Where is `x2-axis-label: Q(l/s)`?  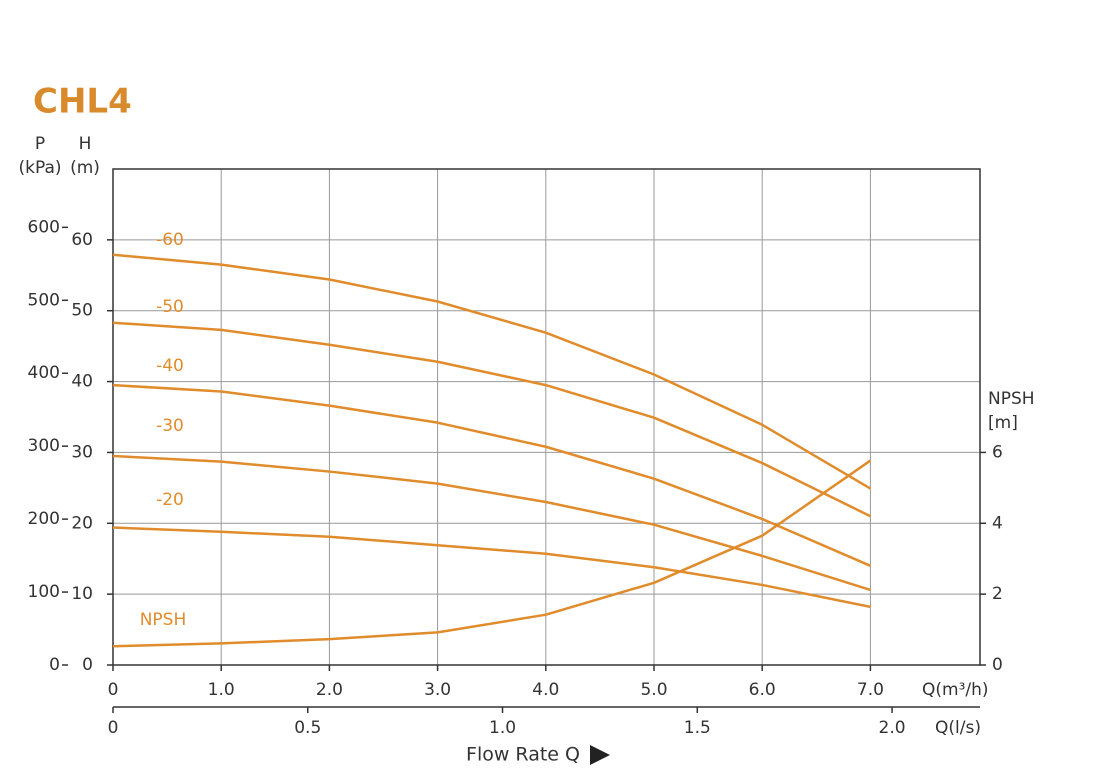
x2-axis-label: Q(l/s) is located at coordinates (958, 728).